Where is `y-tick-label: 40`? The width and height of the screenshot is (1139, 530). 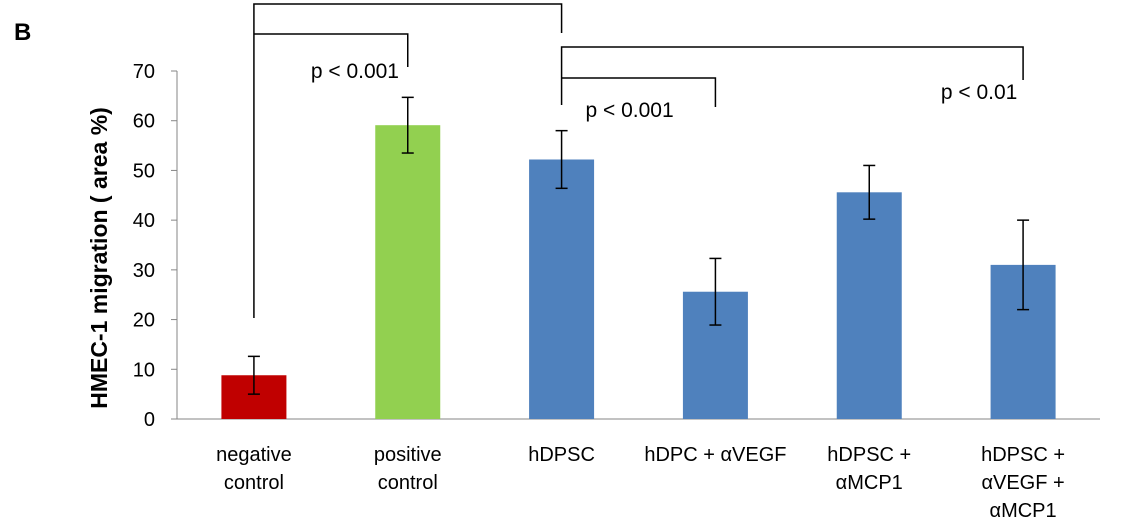 y-tick-label: 40 is located at coordinates (144, 221).